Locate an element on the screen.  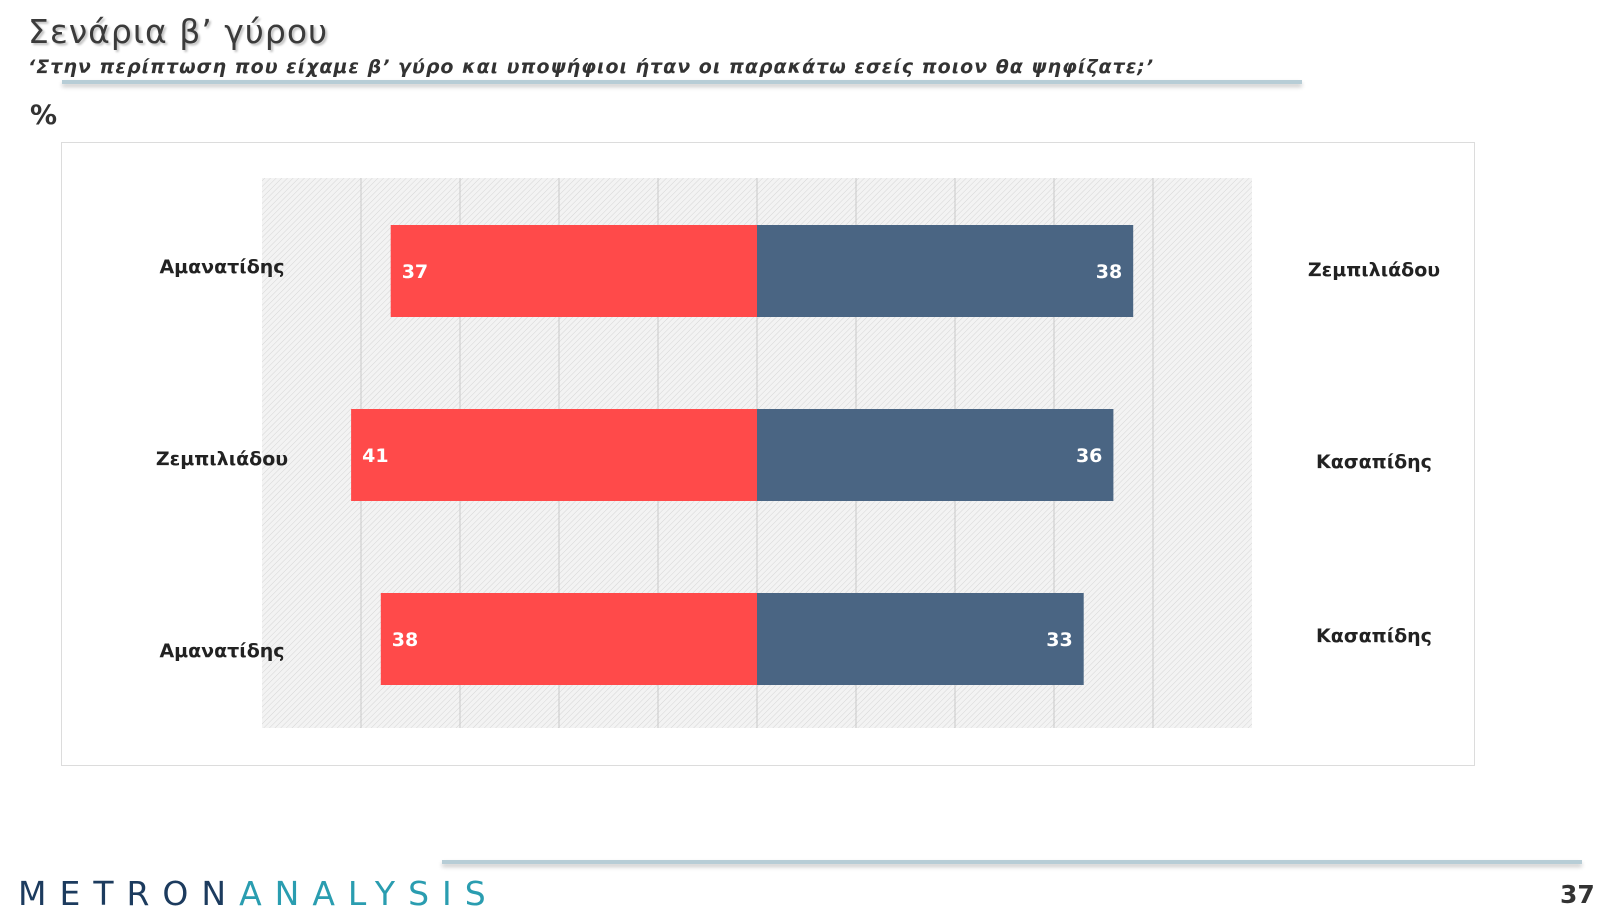
unit-label: % is located at coordinates (44, 115).